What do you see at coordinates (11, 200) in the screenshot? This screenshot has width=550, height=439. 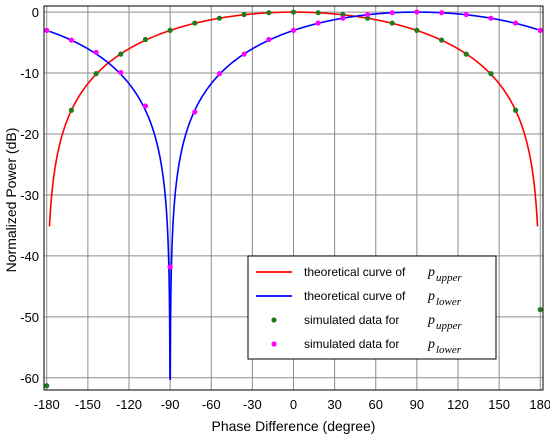 I see `y-axis-label: Normalized Power (dB)` at bounding box center [11, 200].